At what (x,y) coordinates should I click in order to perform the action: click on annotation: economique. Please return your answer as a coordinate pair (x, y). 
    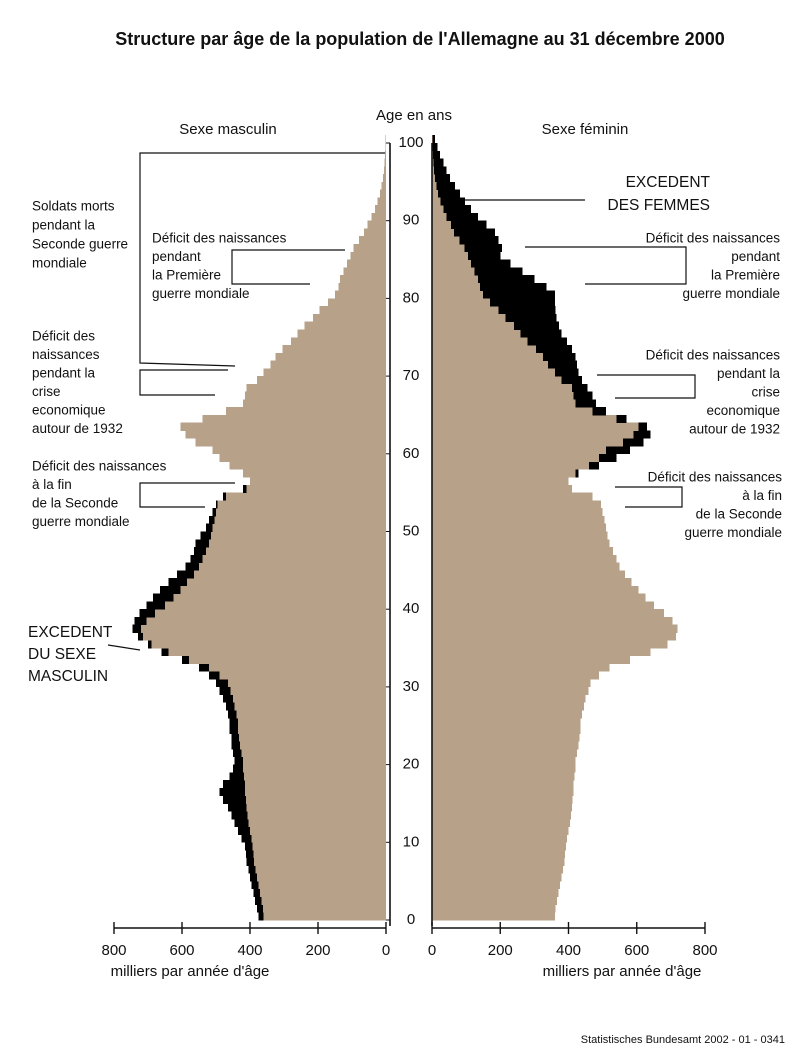
    Looking at the image, I should click on (69, 410).